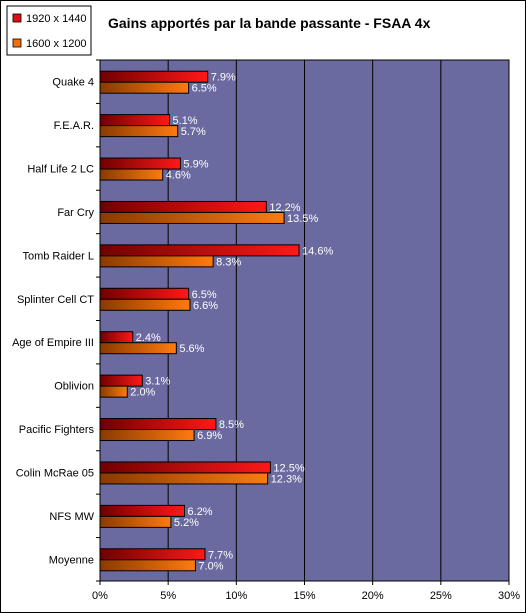 This screenshot has width=526, height=613. I want to click on data-label: 8.5%, so click(231, 425).